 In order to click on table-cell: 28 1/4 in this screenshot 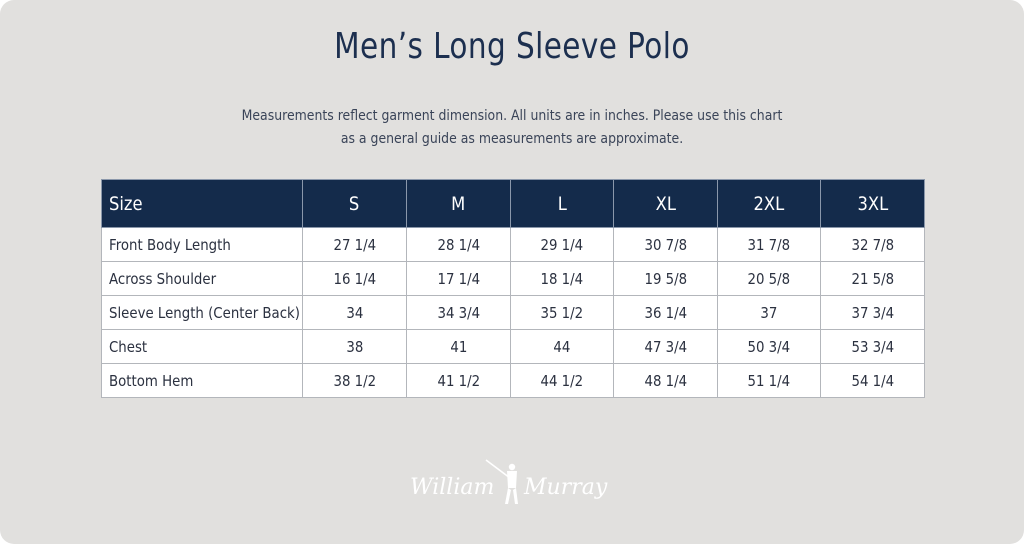, I will do `click(458, 244)`.